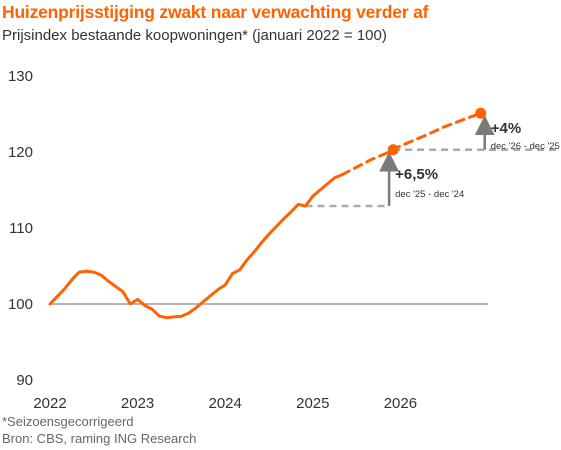  What do you see at coordinates (20, 304) in the screenshot?
I see `y-tick-label: 100` at bounding box center [20, 304].